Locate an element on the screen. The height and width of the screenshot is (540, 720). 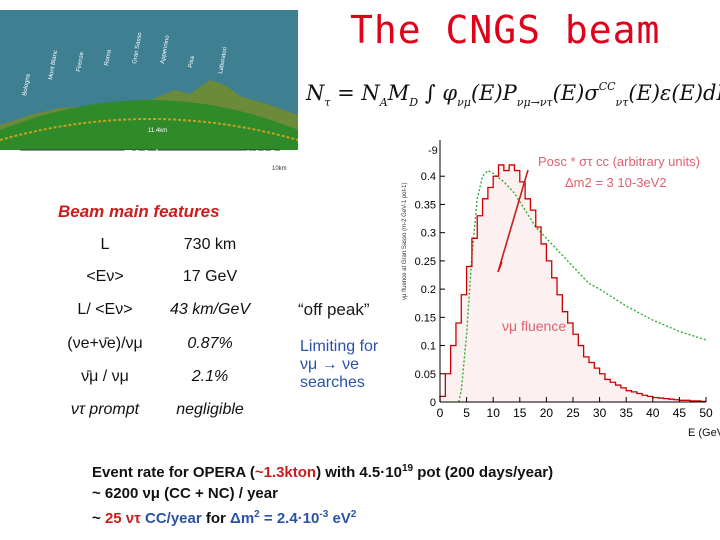
svg-text: Gran Sasso is located at coordinates (138, 47).